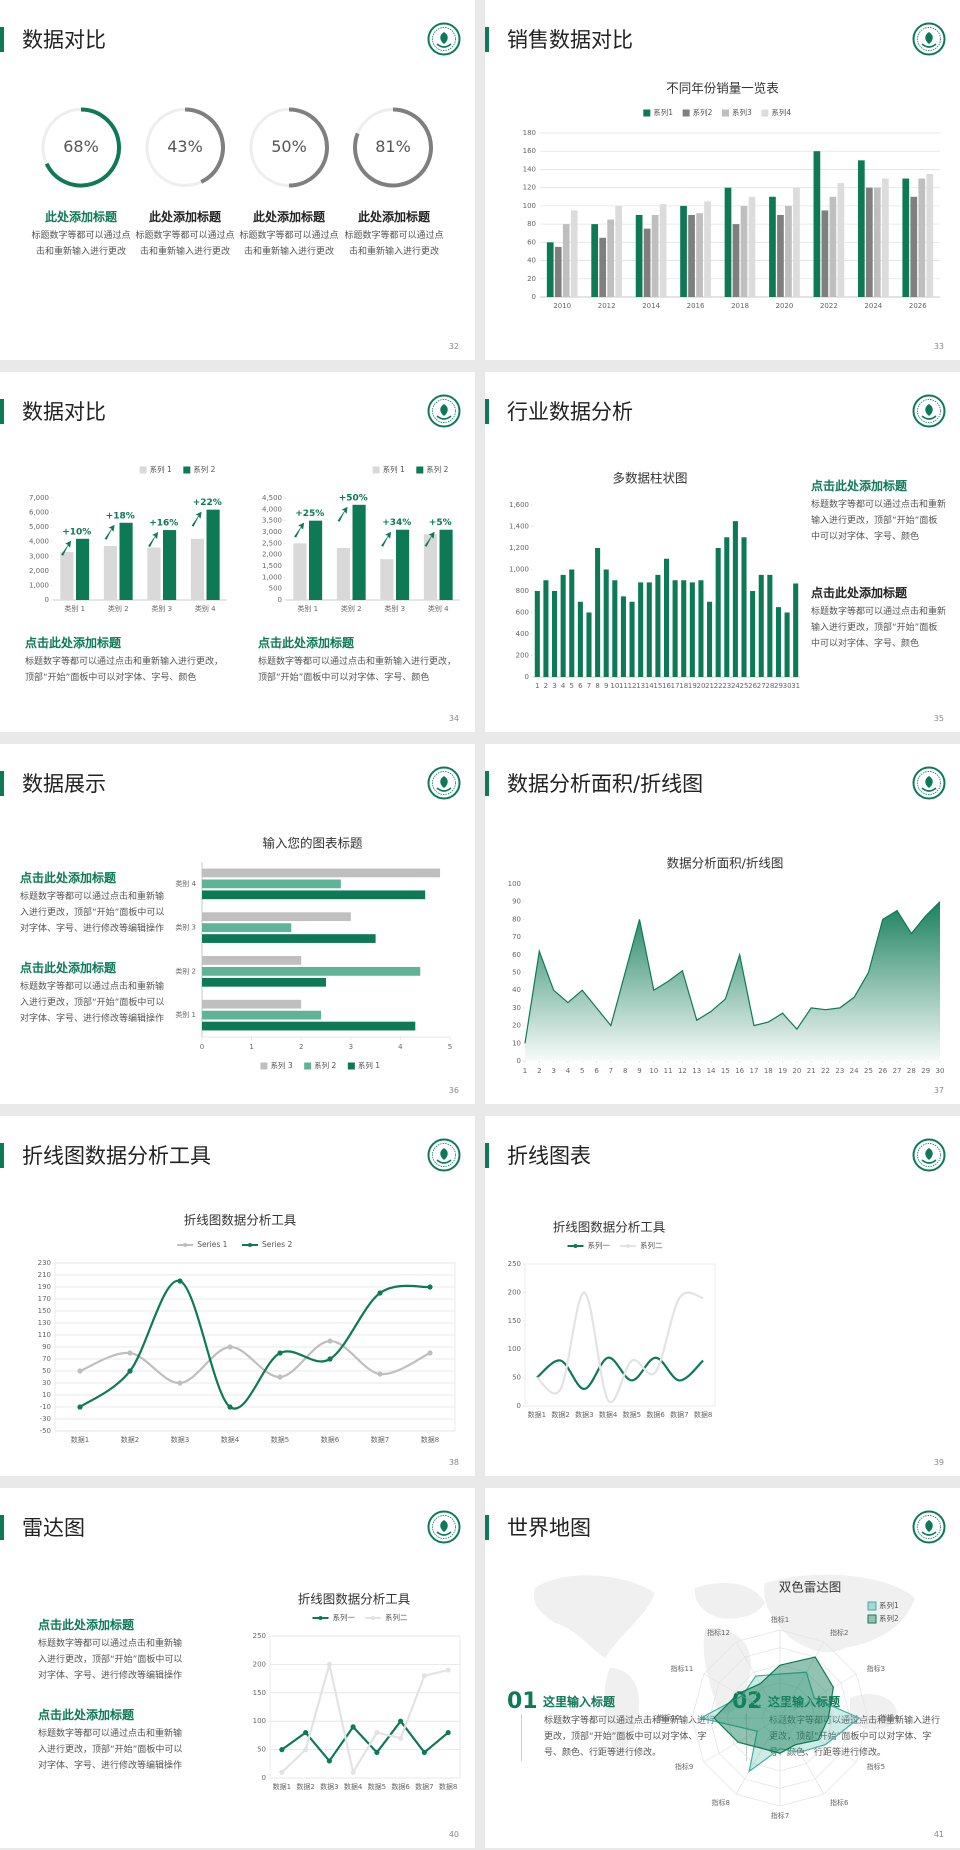 The image size is (960, 1850). I want to click on x-tick-label: 24, so click(854, 1071).